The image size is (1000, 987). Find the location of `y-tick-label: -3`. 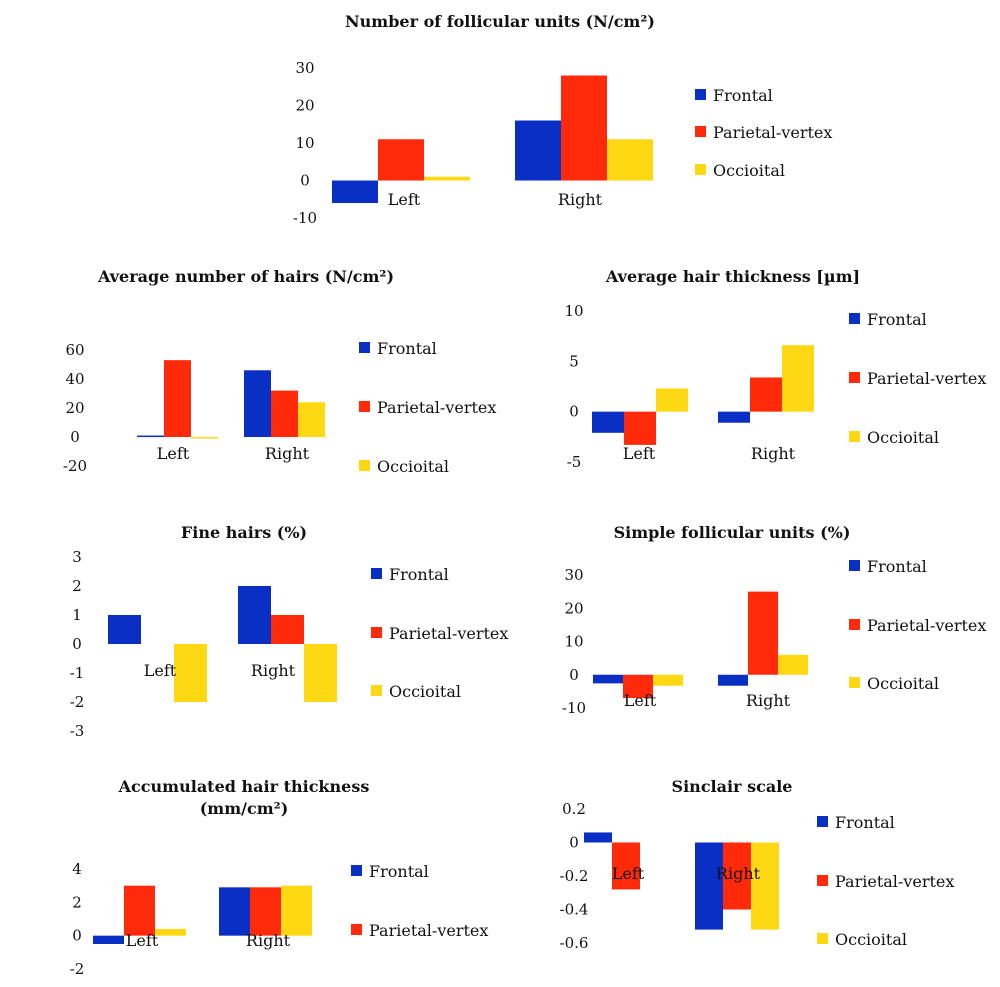

y-tick-label: -3 is located at coordinates (77, 731).